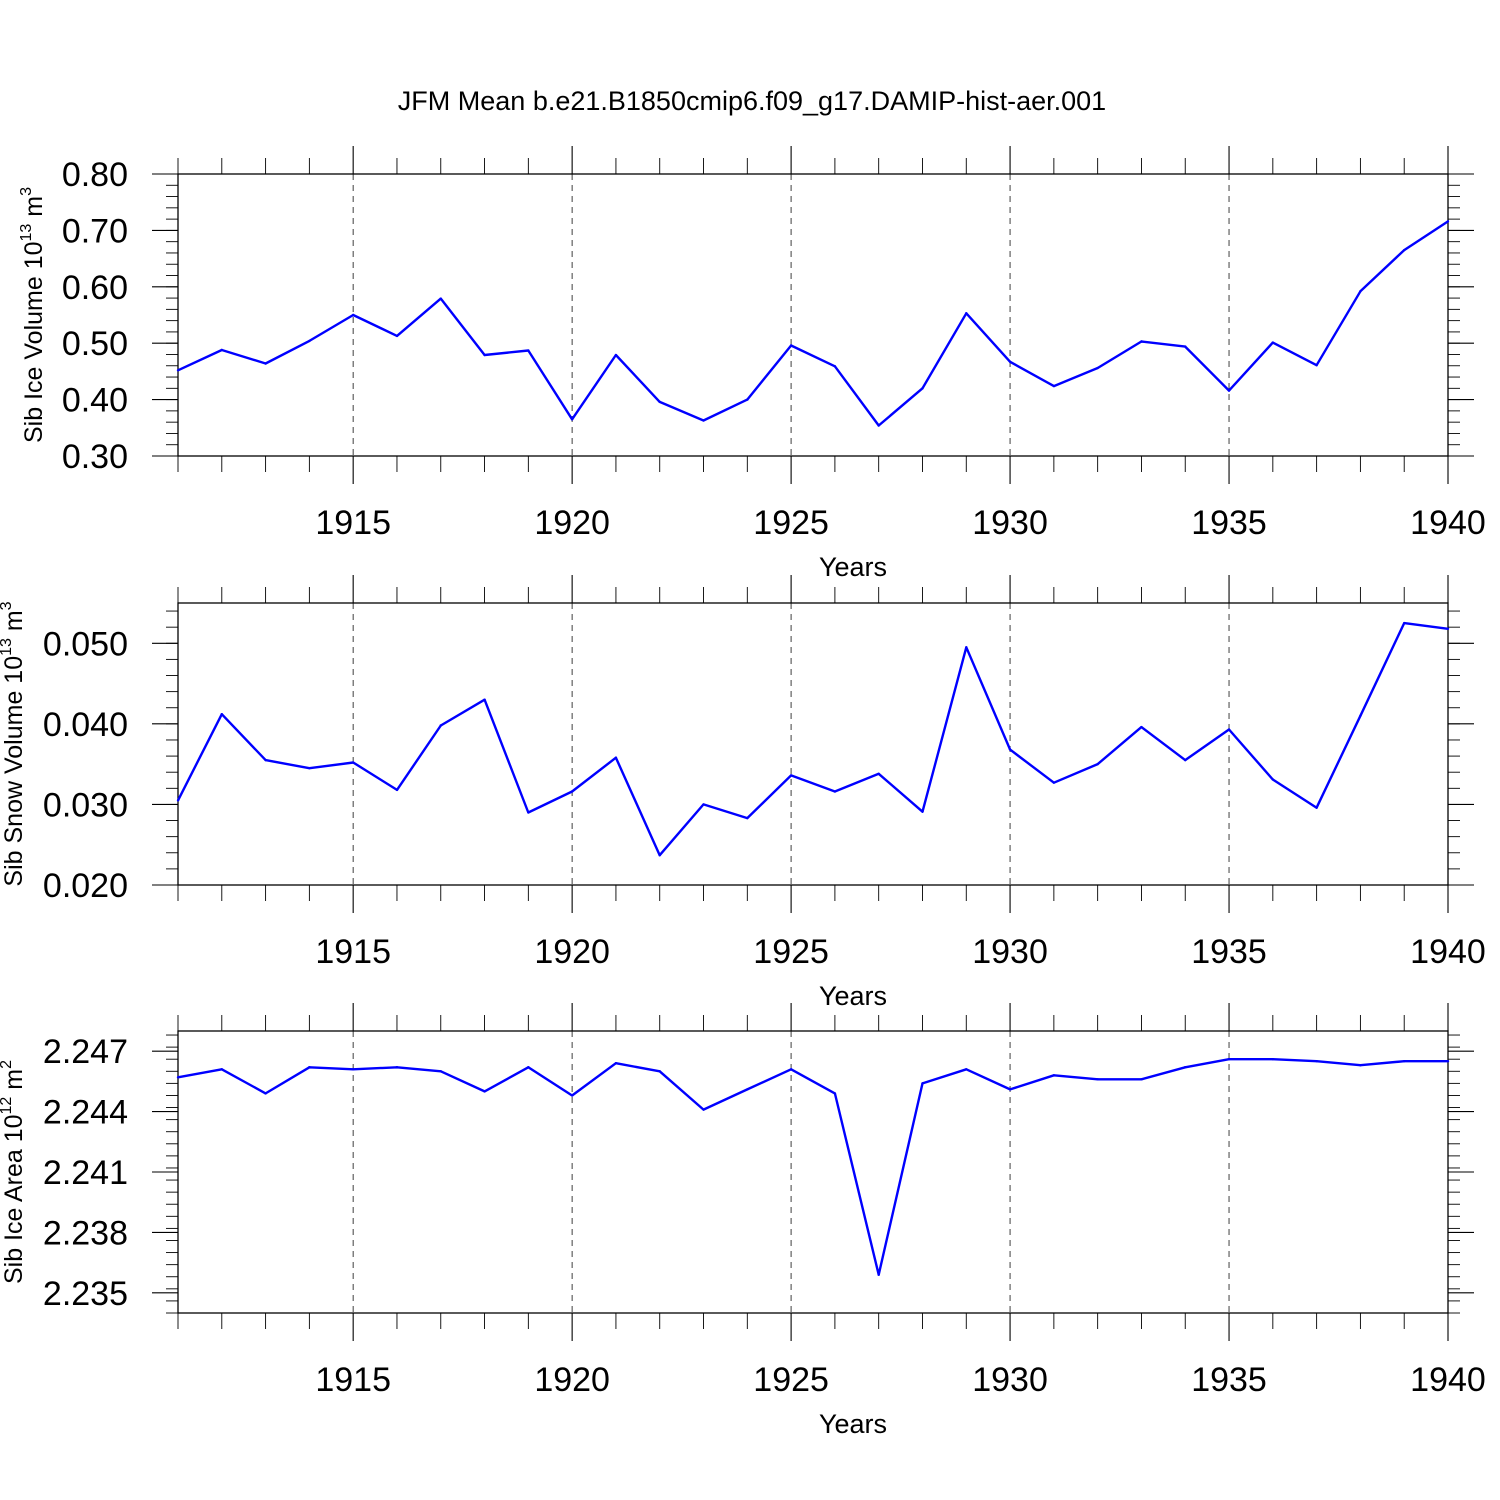  Describe the element at coordinates (85, 644) in the screenshot. I see `y-tick-label: 0.050` at that location.